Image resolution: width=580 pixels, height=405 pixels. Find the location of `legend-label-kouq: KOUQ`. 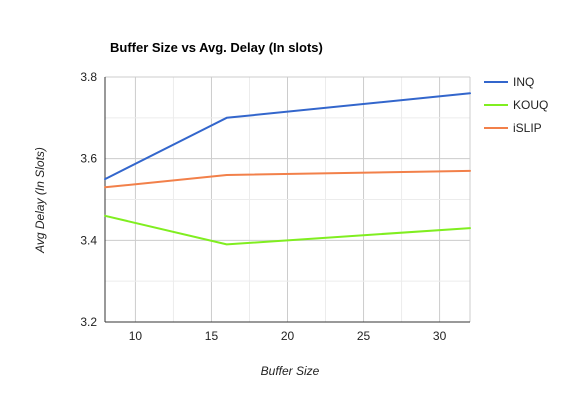

legend-label-kouq: KOUQ is located at coordinates (530, 105).